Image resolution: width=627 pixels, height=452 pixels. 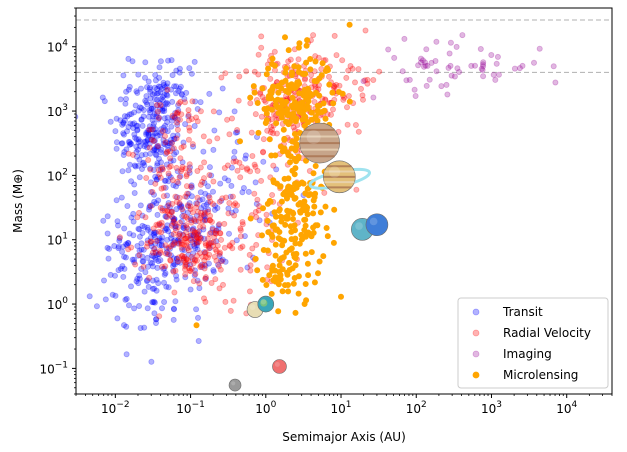 What do you see at coordinates (522, 312) in the screenshot?
I see `legend-label: Transit` at bounding box center [522, 312].